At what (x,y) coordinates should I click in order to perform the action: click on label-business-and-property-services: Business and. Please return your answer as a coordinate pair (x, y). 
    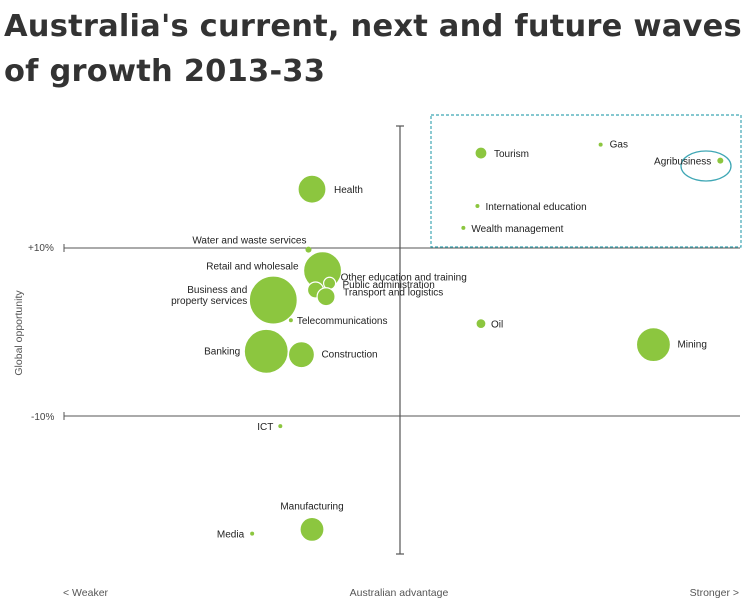
    Looking at the image, I should click on (217, 290).